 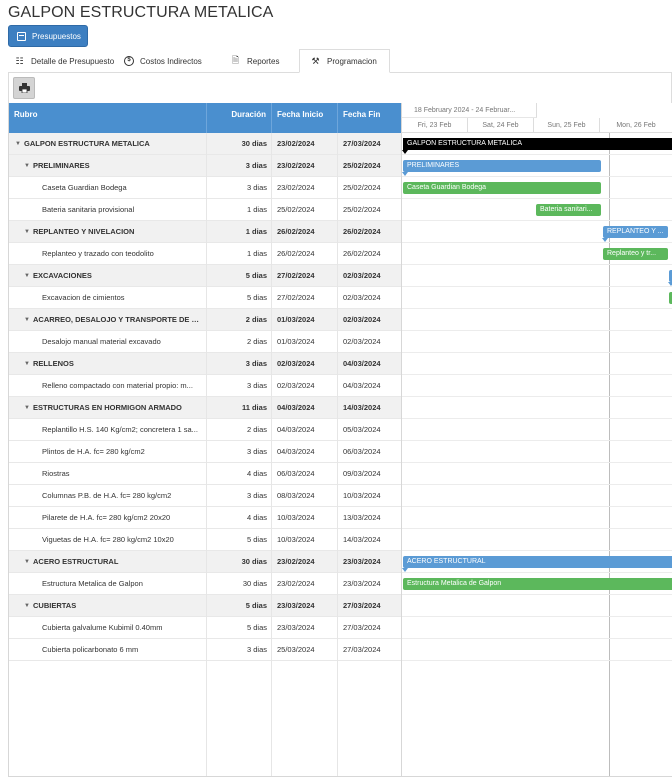 I want to click on rubro-cell: ACERO ESTRUCTURAL, so click(x=76, y=561).